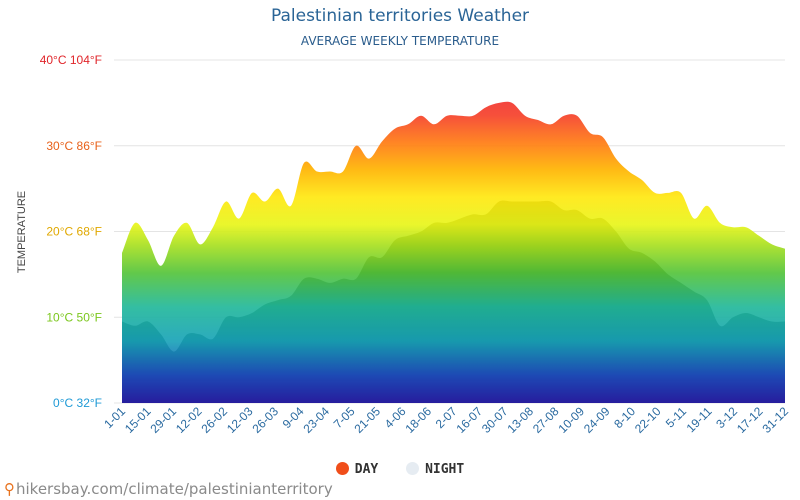 This screenshot has width=800, height=500. I want to click on x-tick-label: 26-02, so click(215, 420).